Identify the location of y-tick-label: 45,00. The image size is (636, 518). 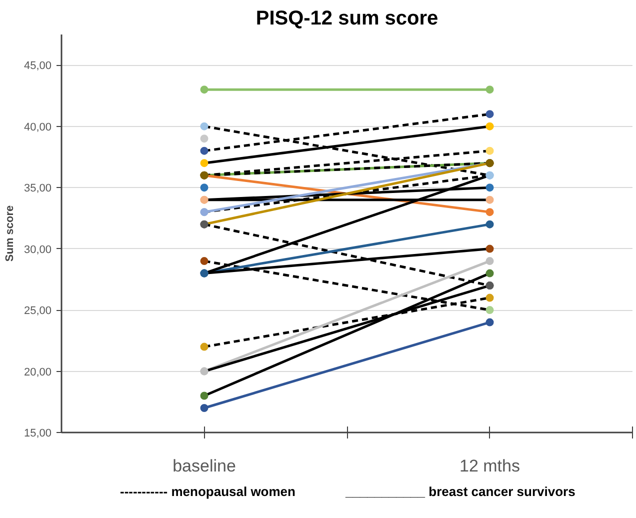
(38, 66).